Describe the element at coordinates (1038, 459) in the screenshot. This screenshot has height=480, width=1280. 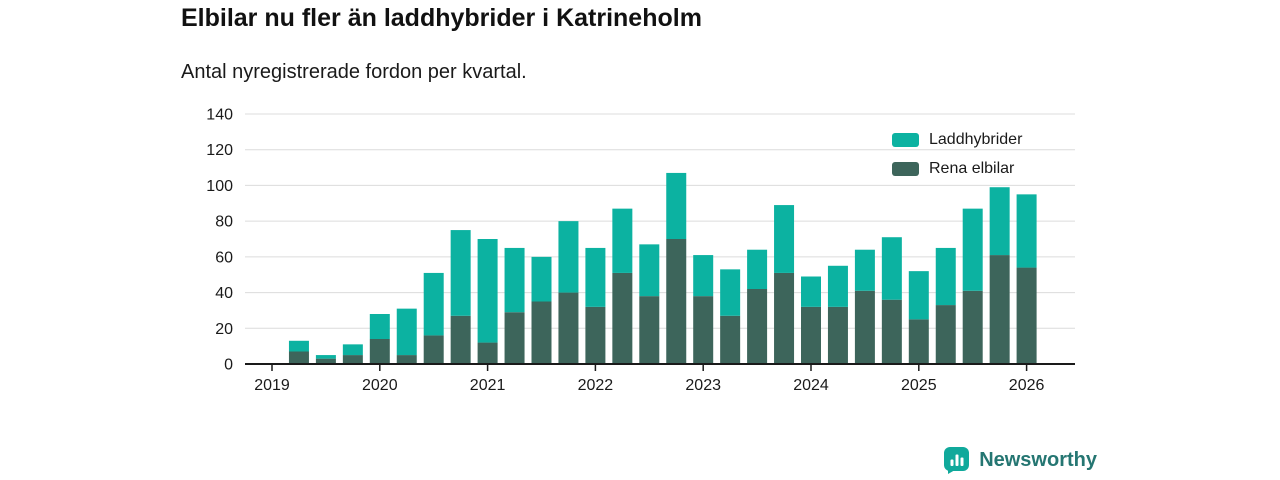
I see `newsworthy-wordmark: Newsworthy` at that location.